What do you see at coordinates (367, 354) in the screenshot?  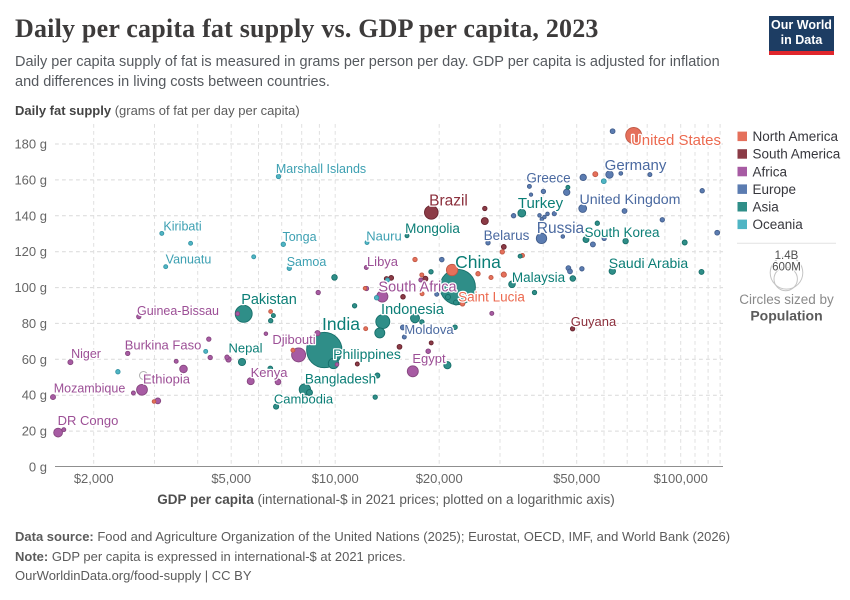 I see `svg-text: Philippines` at bounding box center [367, 354].